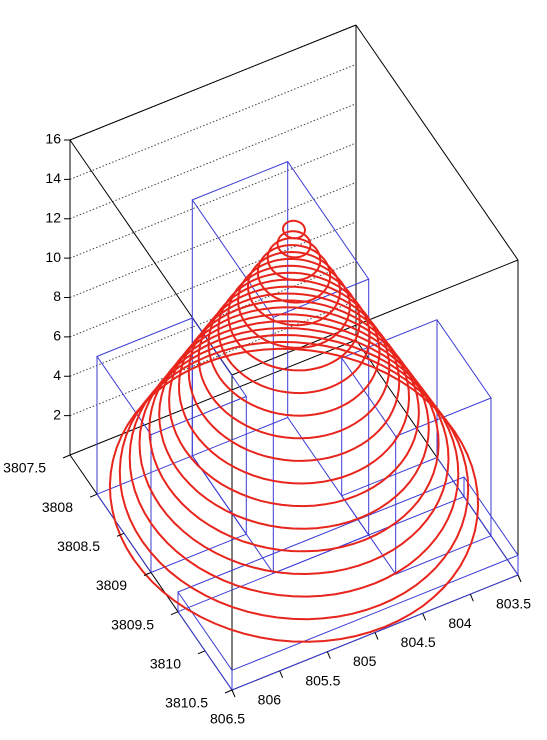 This screenshot has height=740, width=547. What do you see at coordinates (132, 624) in the screenshot?
I see `y-tick-label: 3809.5` at bounding box center [132, 624].